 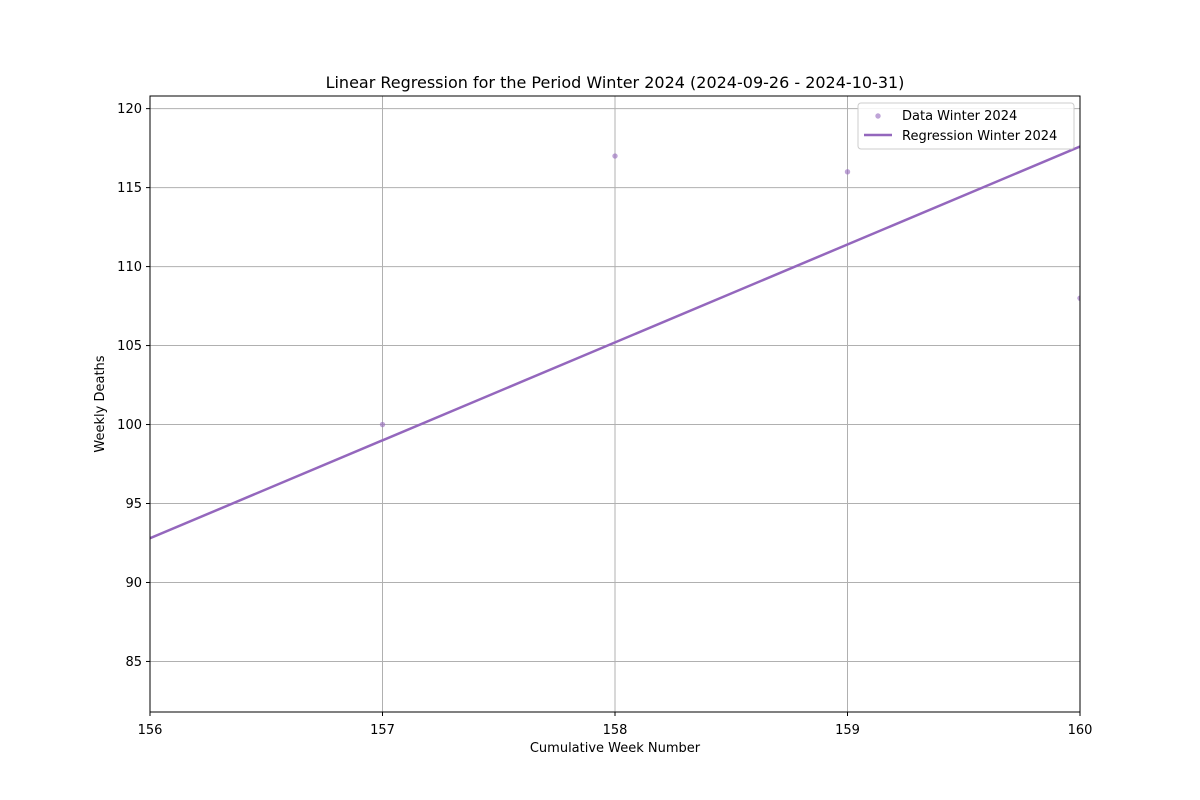 I want to click on x-tick-label: 158, so click(x=615, y=730).